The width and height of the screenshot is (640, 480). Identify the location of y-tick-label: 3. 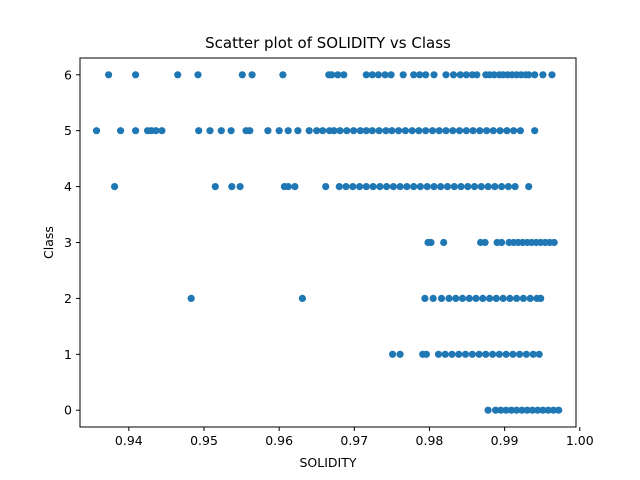
(68, 242).